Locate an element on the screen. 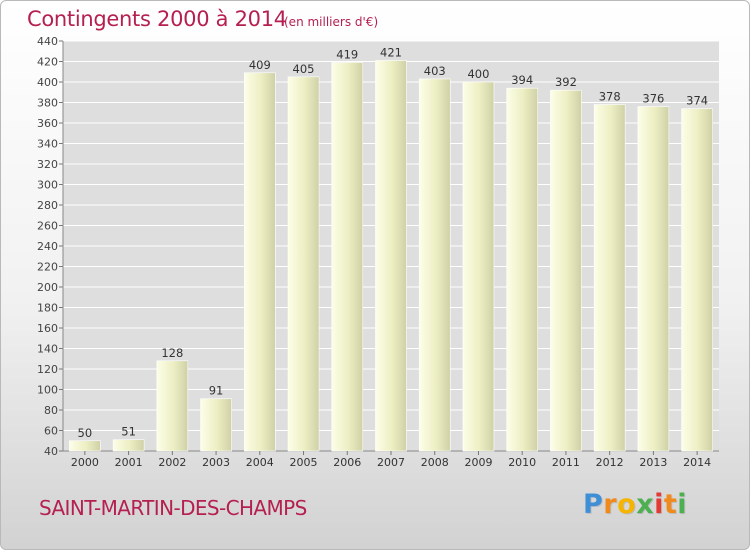 This screenshot has height=550, width=750. y-tick-label: 380 is located at coordinates (47, 103).